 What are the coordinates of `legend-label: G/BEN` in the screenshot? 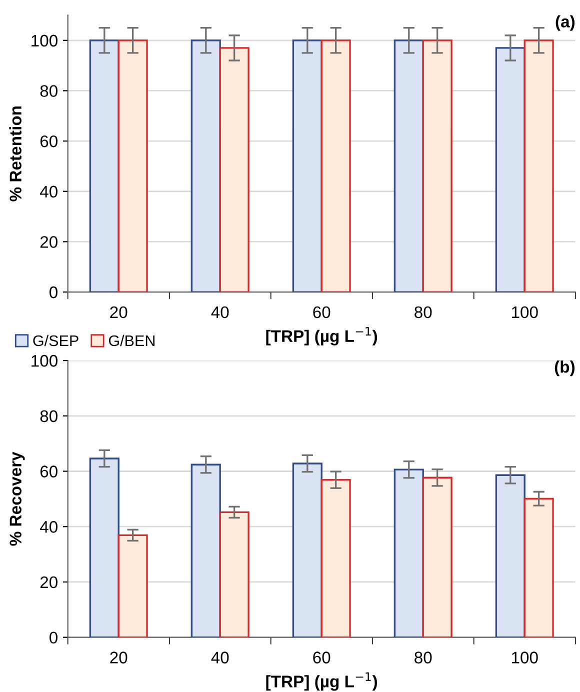 It's located at (131, 340).